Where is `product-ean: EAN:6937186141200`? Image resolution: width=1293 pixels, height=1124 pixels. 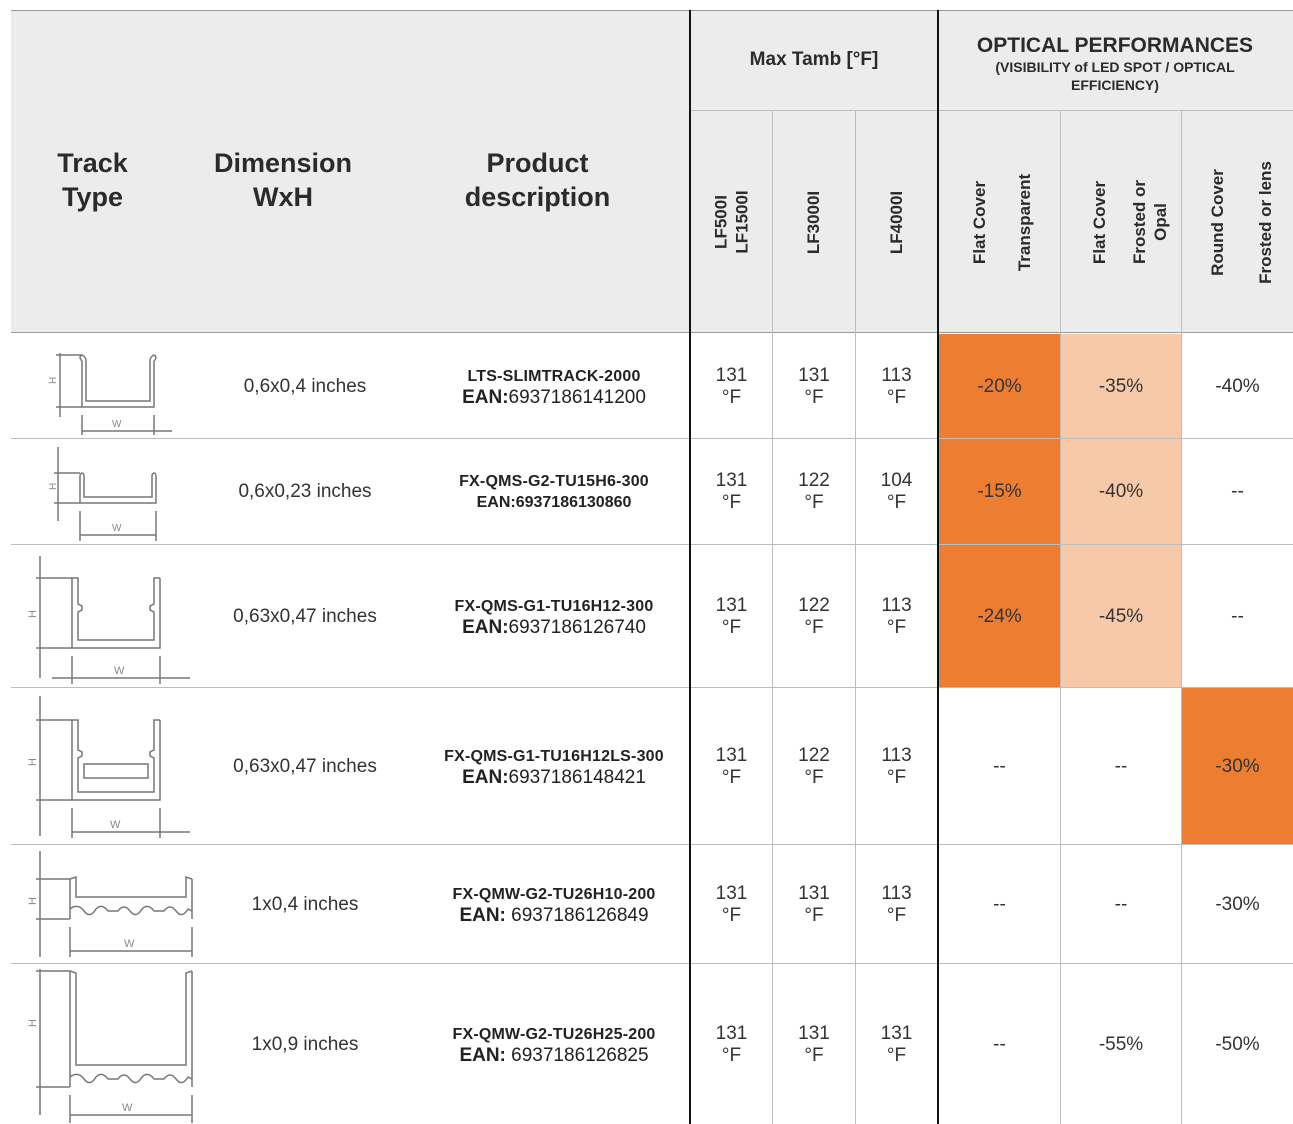
product-ean: EAN:6937186141200 is located at coordinates (554, 397).